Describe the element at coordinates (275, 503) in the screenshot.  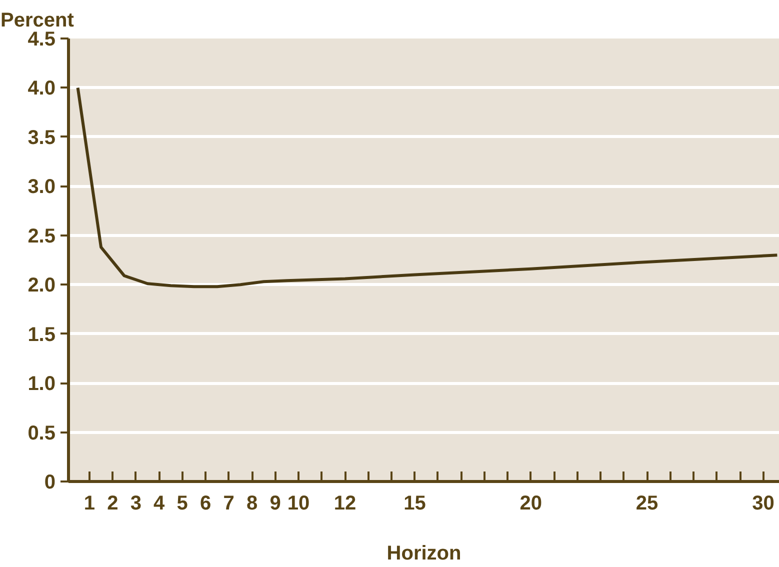
I see `x-tick-label: 9` at that location.